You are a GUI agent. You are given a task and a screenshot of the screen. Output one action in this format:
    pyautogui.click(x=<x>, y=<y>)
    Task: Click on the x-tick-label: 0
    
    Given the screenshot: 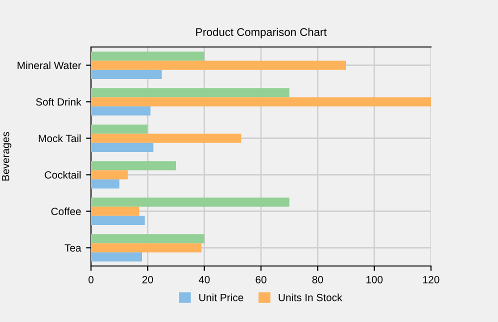 What is the action you would take?
    pyautogui.click(x=91, y=280)
    